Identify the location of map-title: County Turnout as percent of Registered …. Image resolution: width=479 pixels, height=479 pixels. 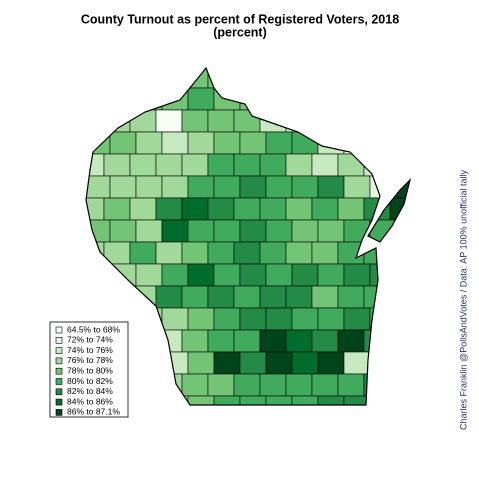
(240, 19).